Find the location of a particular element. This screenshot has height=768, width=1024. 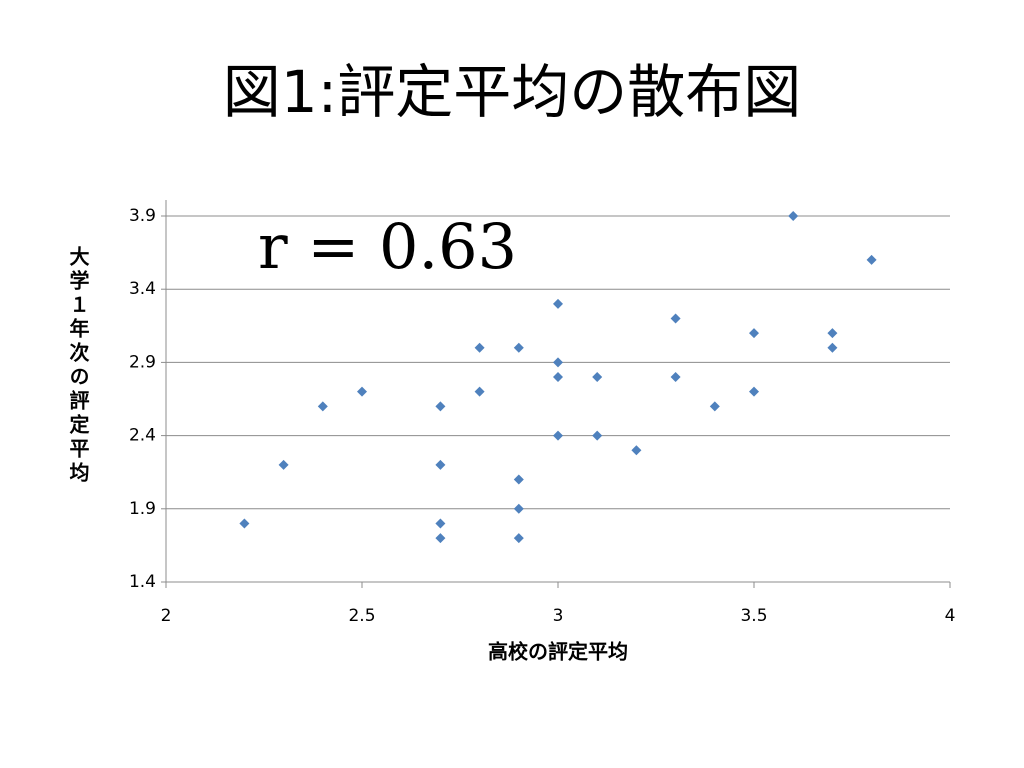

x-tick-label: 2.5 is located at coordinates (361, 616).